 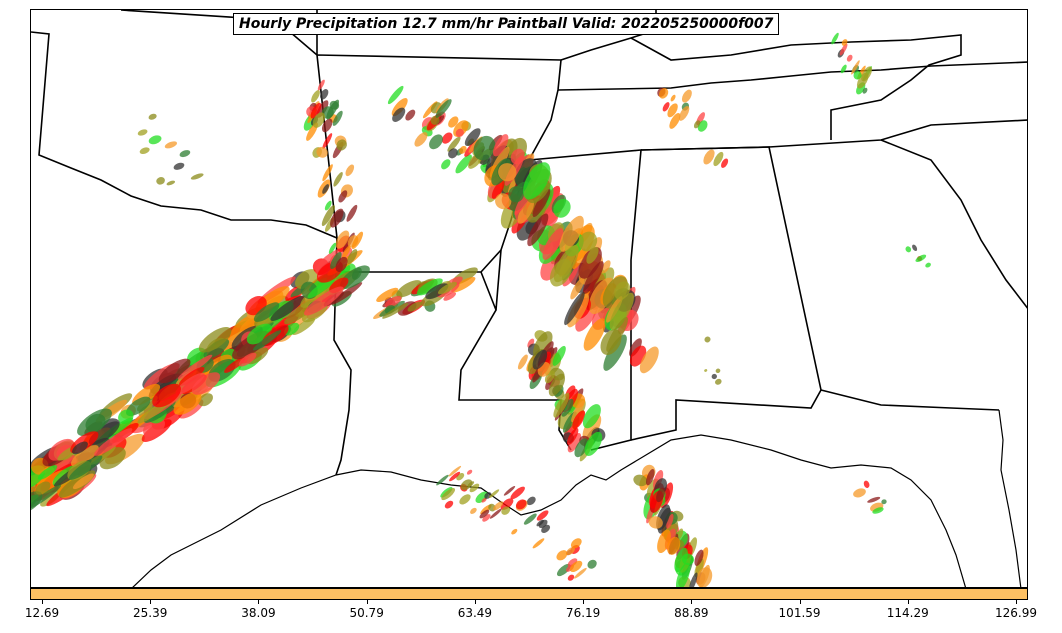 What do you see at coordinates (258, 613) in the screenshot?
I see `colorbar-tick-label: 38.09` at bounding box center [258, 613].